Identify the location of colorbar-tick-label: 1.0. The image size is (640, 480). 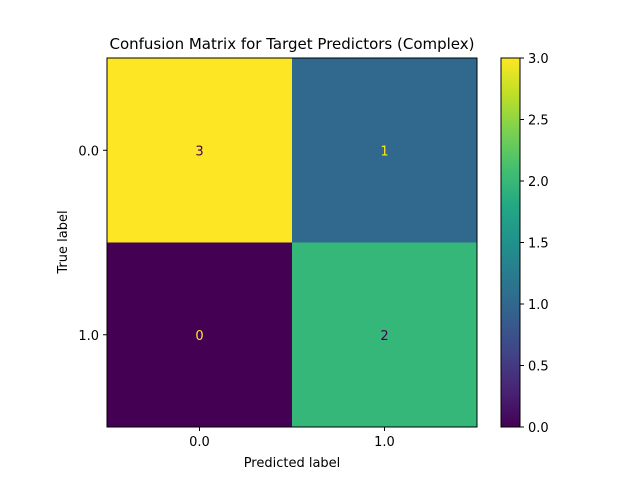
(538, 305).